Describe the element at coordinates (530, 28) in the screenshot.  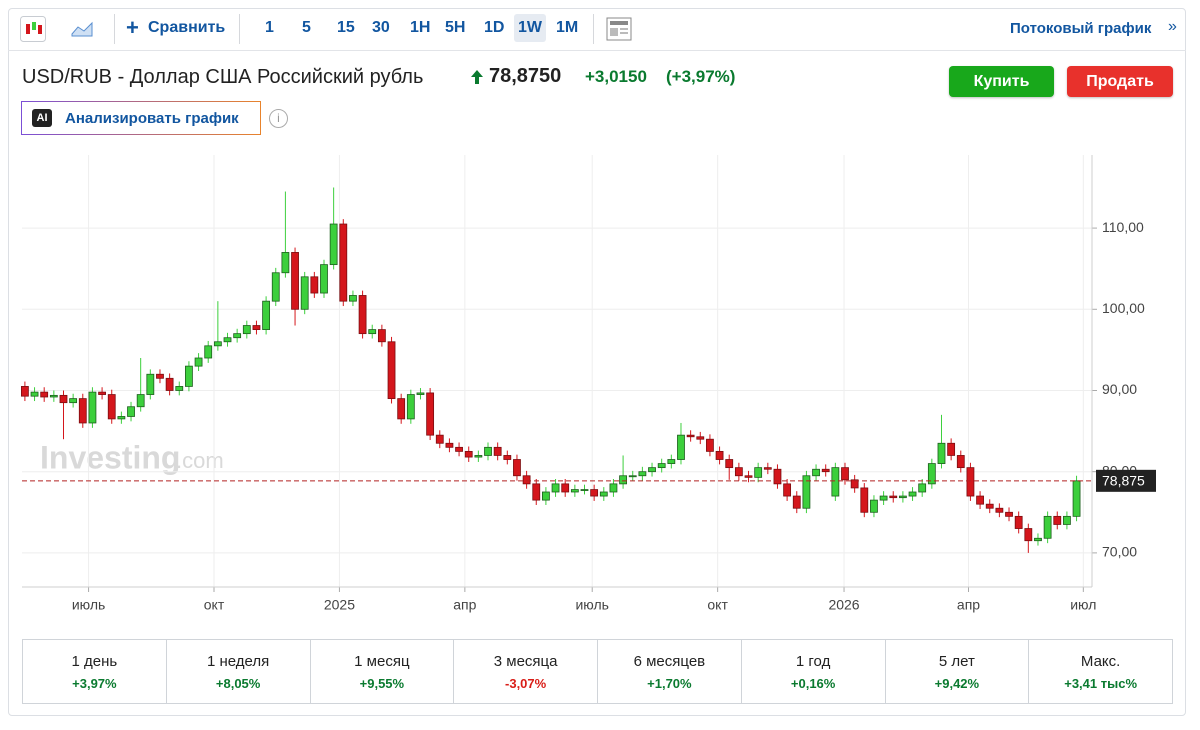
I see `interval-button: 1W` at that location.